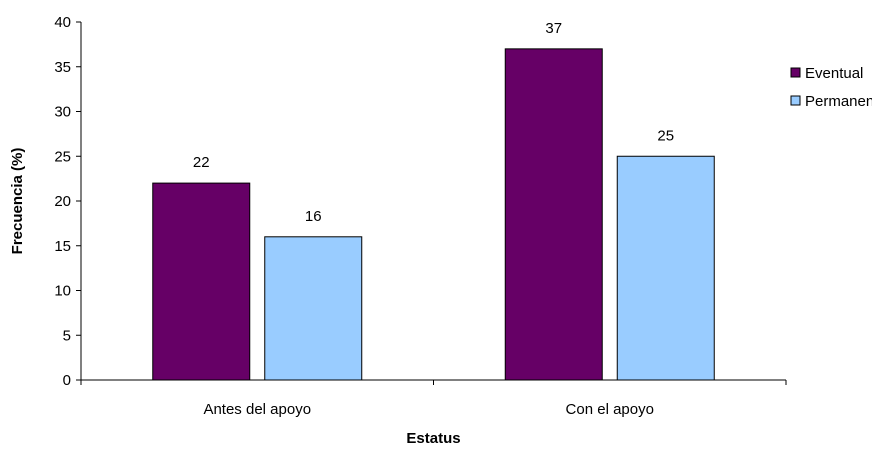 The width and height of the screenshot is (872, 449). I want to click on legend-label: Permanente, so click(838, 101).